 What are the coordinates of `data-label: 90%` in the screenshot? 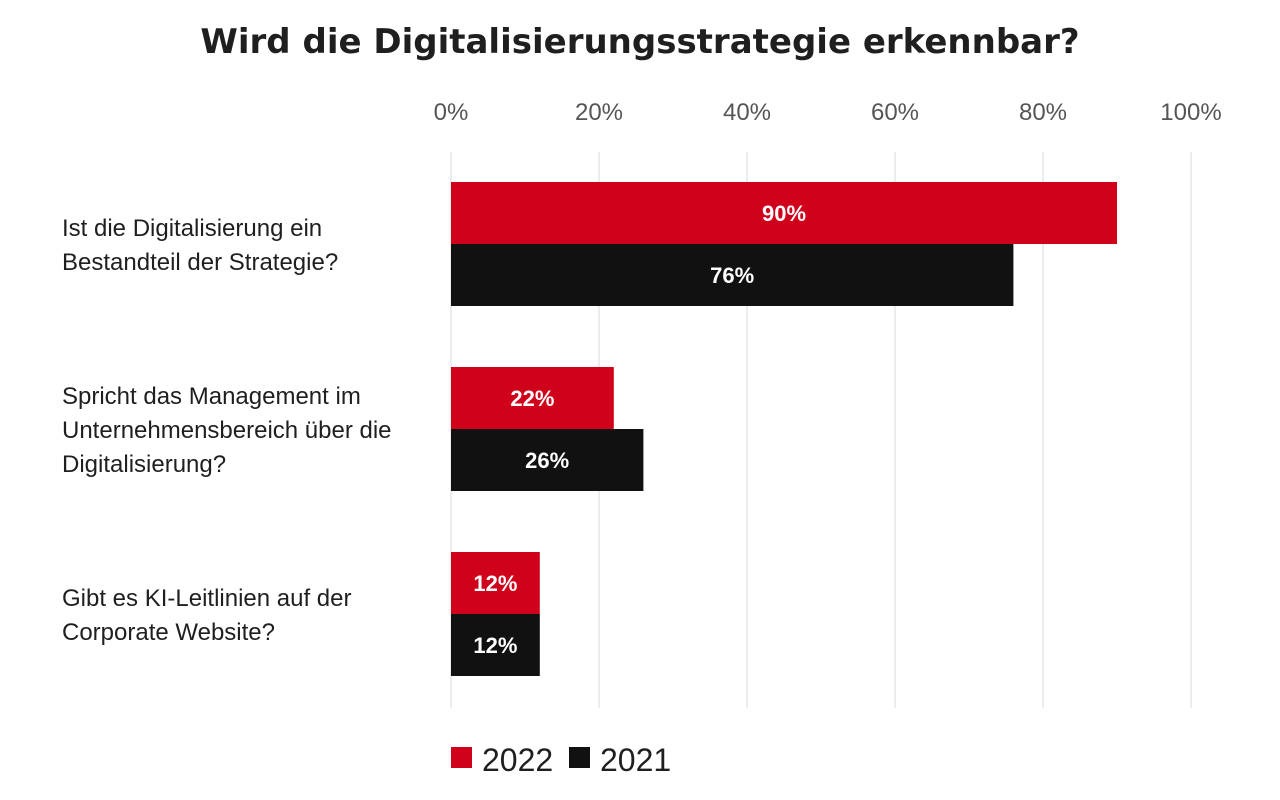 It's located at (784, 213).